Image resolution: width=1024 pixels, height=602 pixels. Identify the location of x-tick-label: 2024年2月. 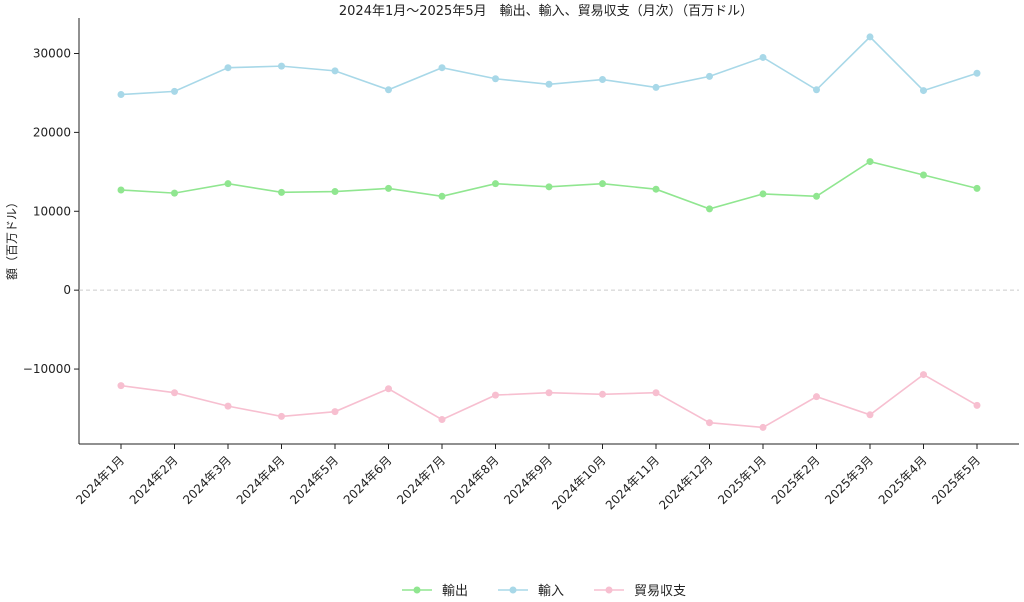
(154, 480).